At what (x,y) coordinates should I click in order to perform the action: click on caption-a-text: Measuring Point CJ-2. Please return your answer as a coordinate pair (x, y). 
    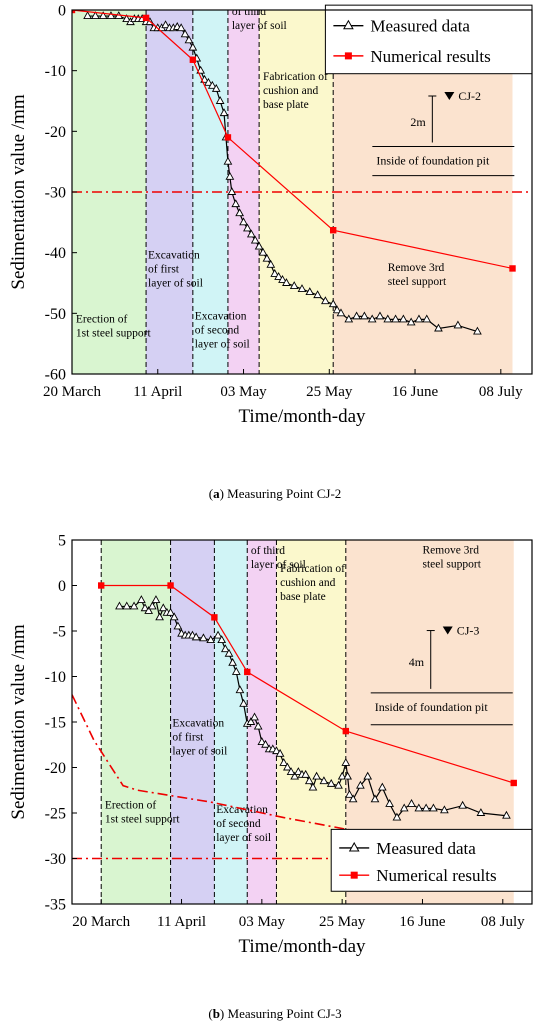
    Looking at the image, I should click on (284, 493).